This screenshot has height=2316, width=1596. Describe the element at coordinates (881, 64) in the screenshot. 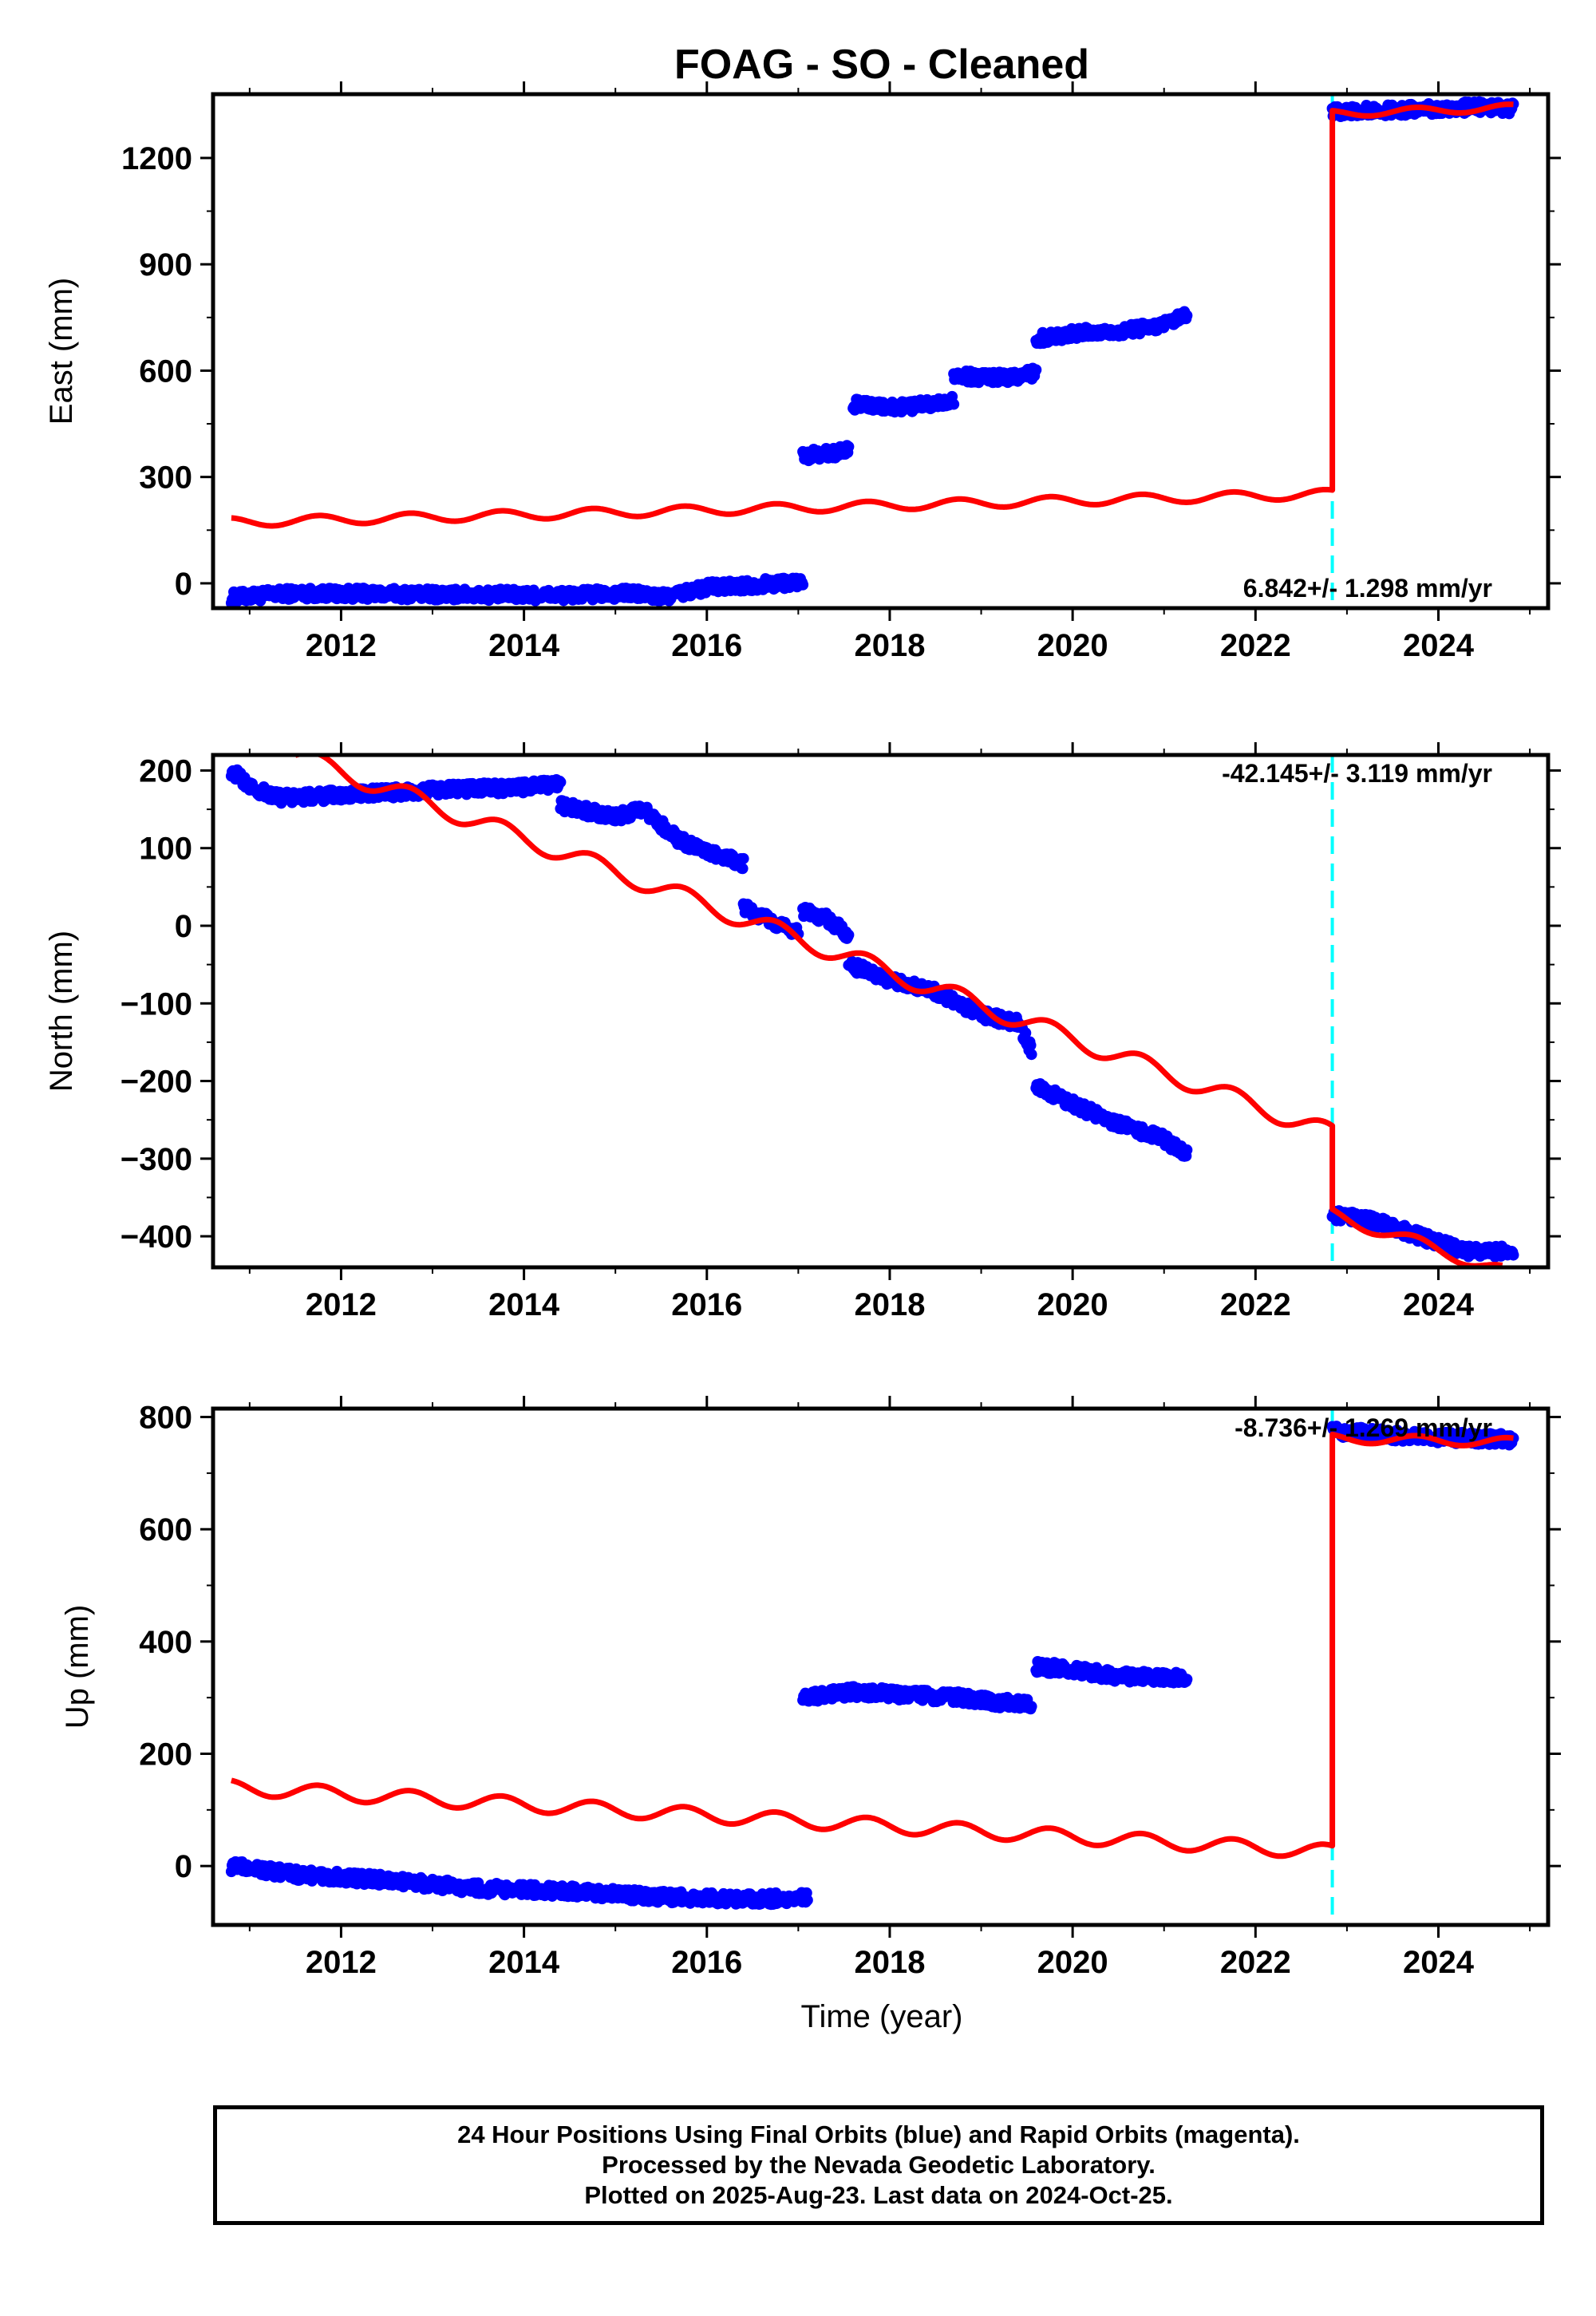

I see `figure-title: FOAG - SO - Cleaned` at that location.